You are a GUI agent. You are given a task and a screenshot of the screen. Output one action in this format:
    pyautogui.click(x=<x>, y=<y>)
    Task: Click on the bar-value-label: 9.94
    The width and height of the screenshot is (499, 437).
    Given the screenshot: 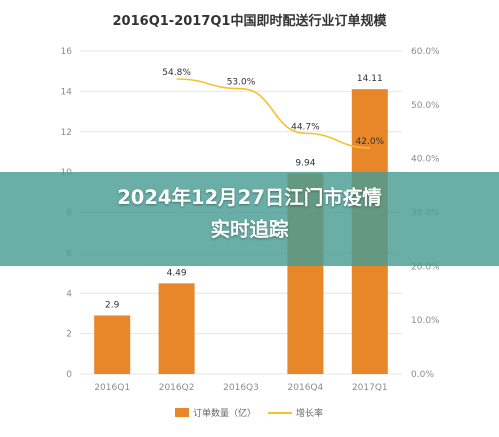 What is the action you would take?
    pyautogui.click(x=305, y=163)
    